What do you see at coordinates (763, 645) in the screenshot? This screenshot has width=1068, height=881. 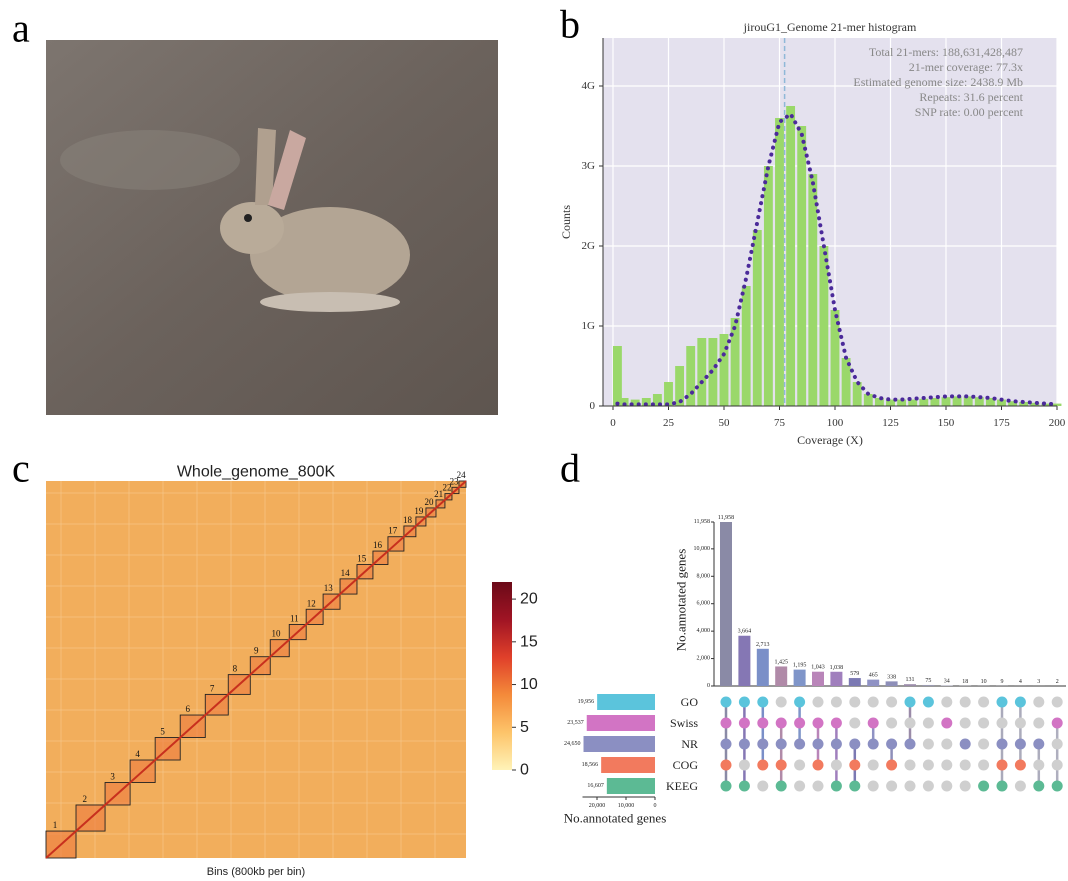 I see `value-label: 2,713` at bounding box center [763, 645].